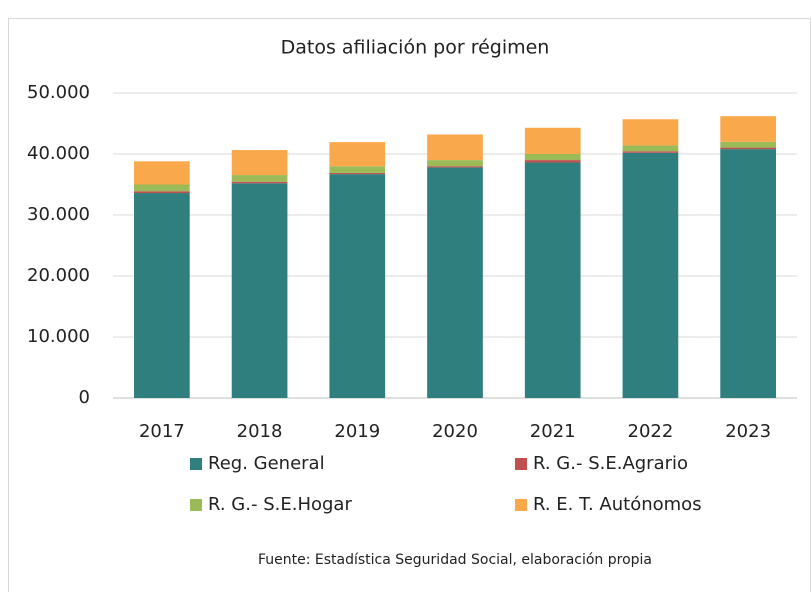  What do you see at coordinates (455, 431) in the screenshot?
I see `x-tick-label: 2020` at bounding box center [455, 431].